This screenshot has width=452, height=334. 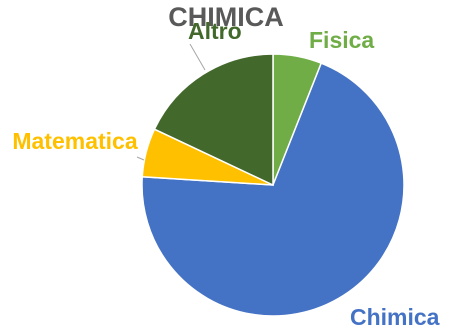 I want to click on slice-label-chimica: Chimica, so click(x=395, y=317).